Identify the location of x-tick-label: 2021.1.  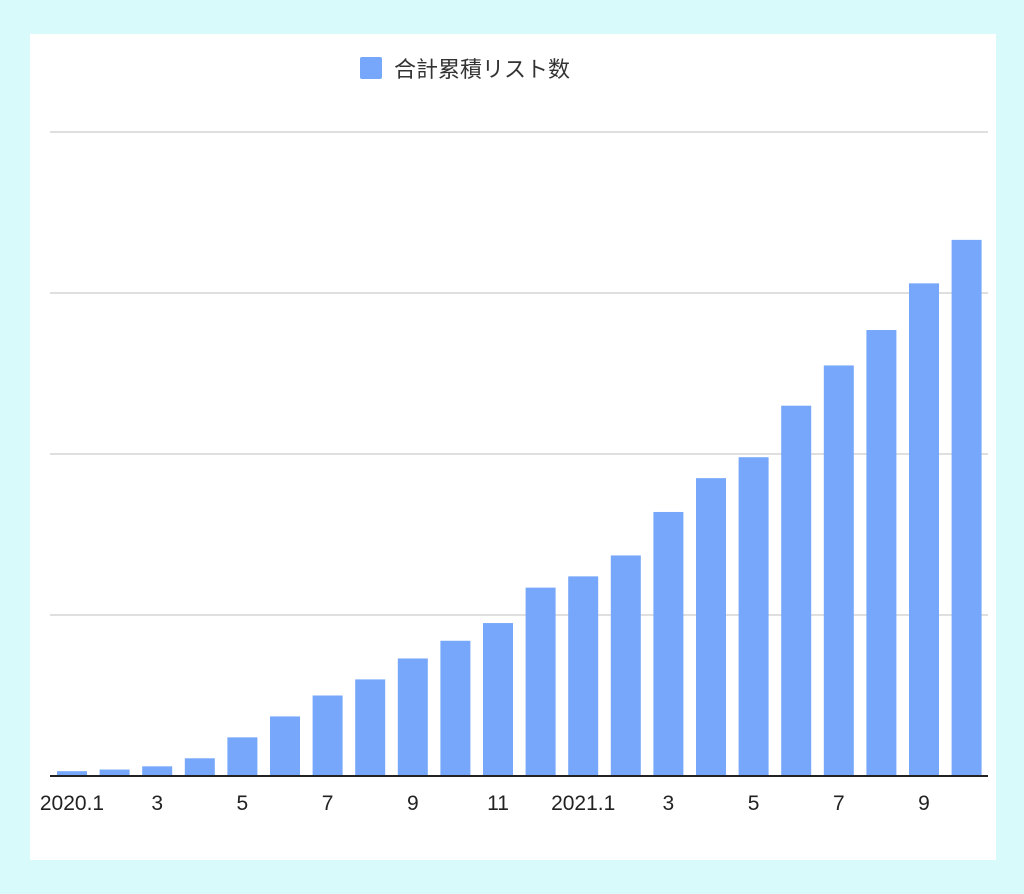
(583, 803).